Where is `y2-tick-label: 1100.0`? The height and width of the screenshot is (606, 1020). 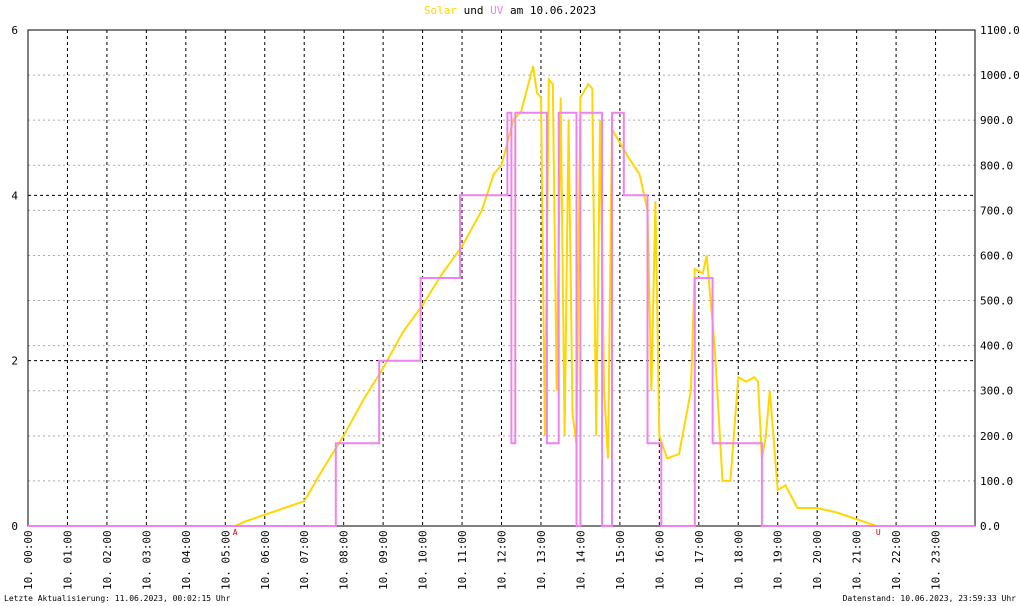
y2-tick-label: 1100.0 is located at coordinates (1000, 30).